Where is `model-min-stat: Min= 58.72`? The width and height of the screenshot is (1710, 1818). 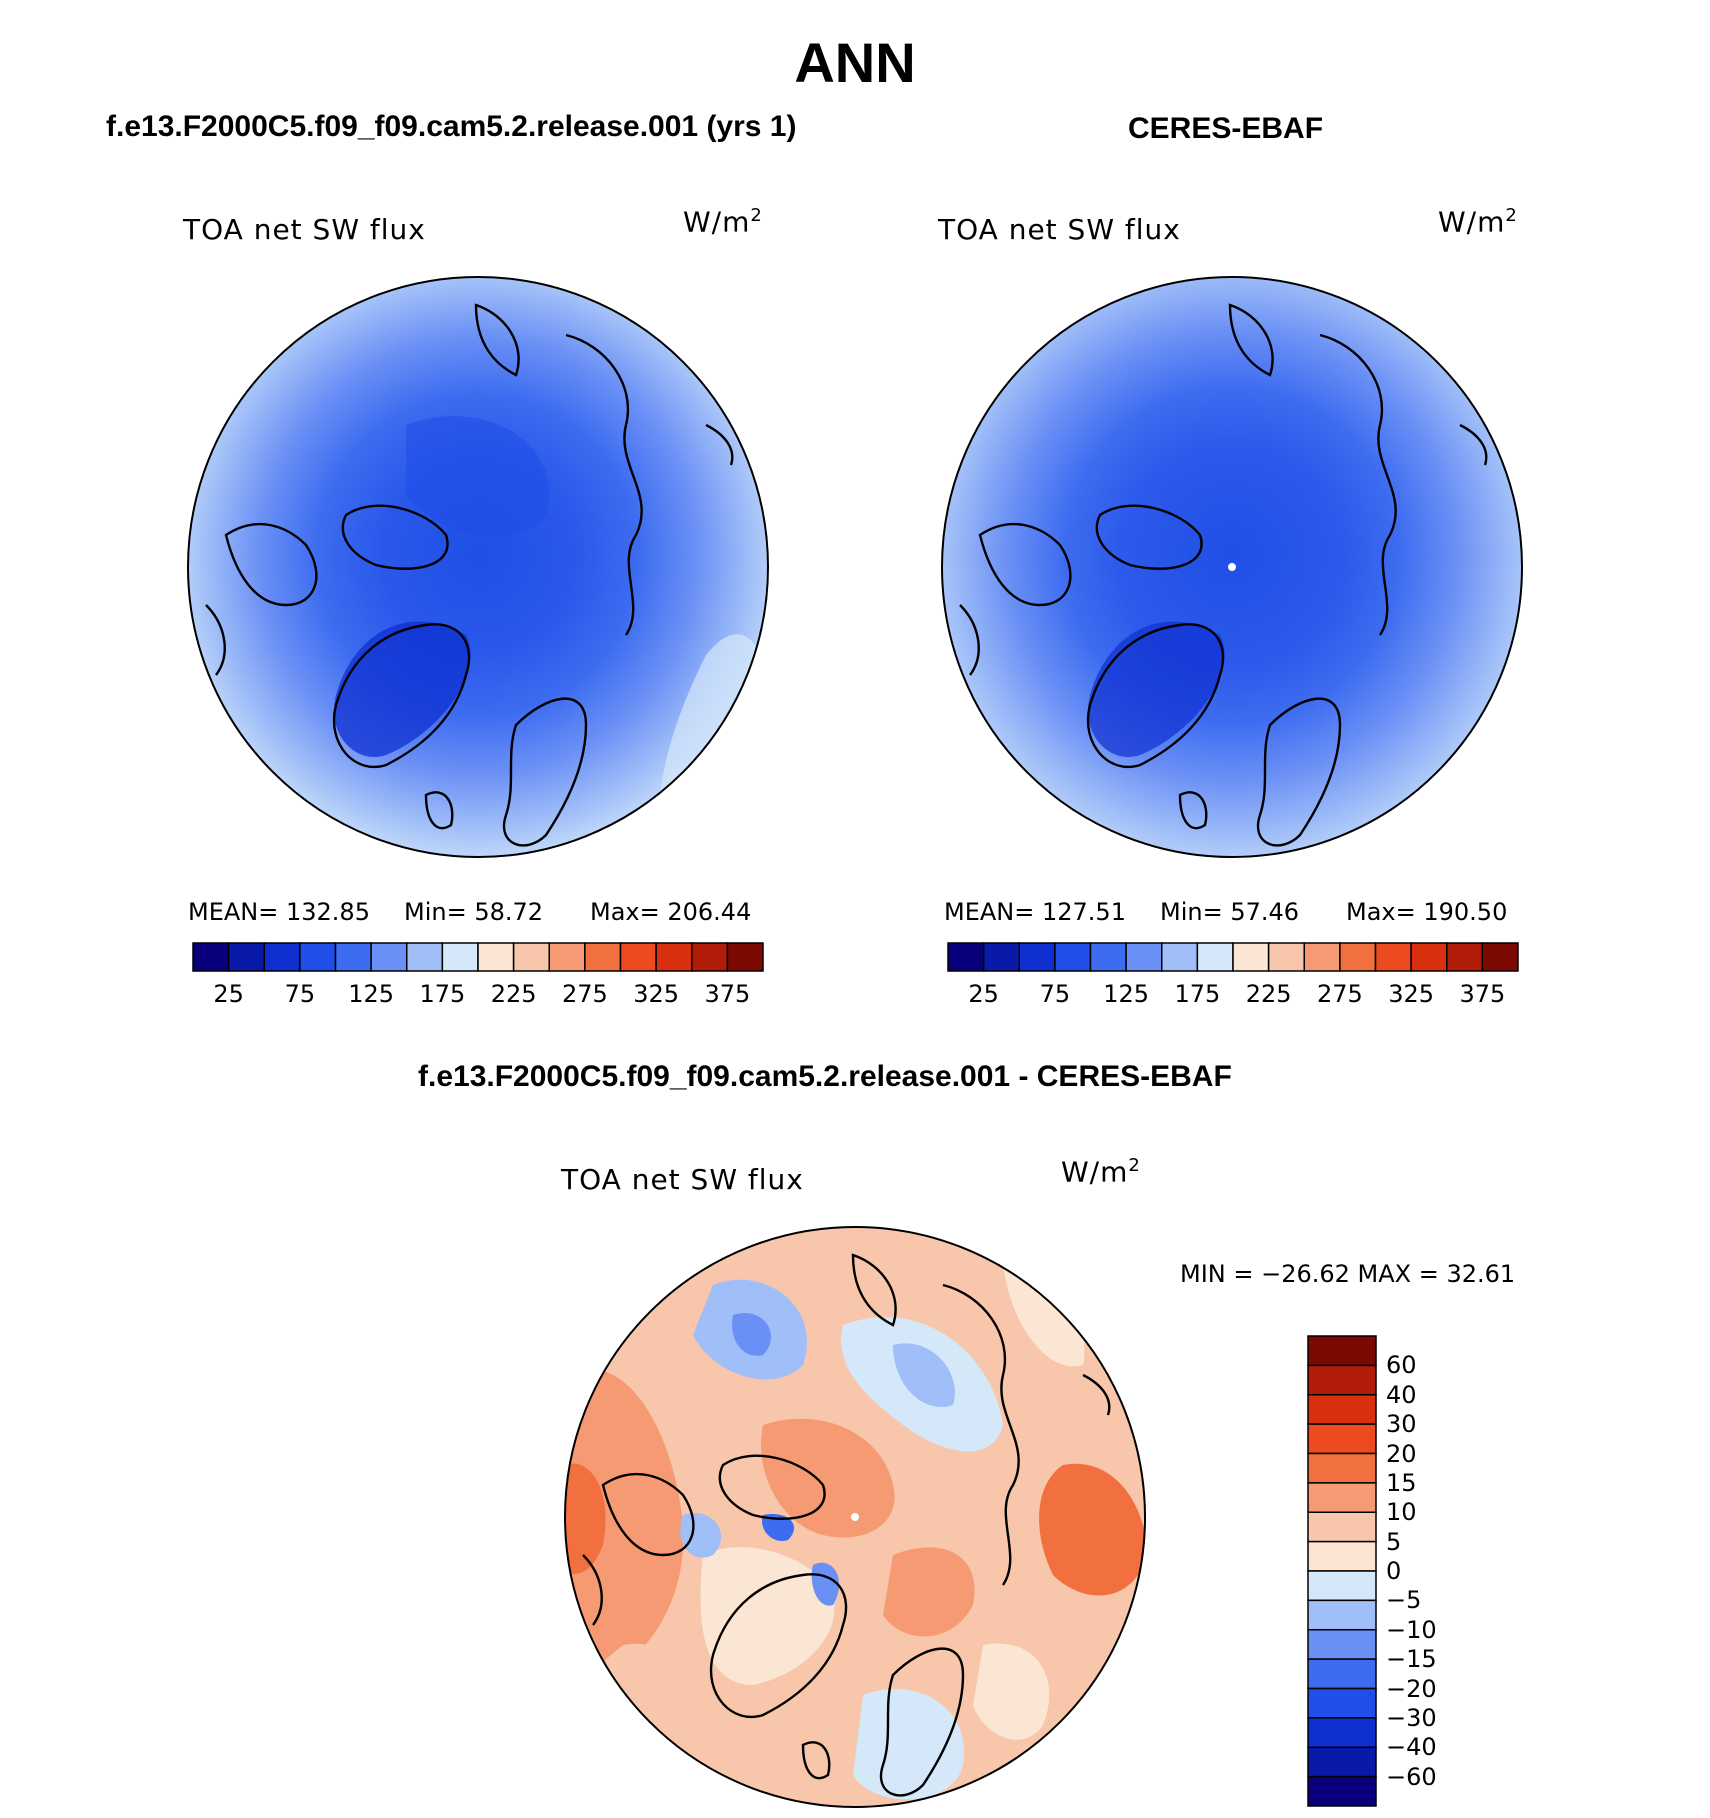 model-min-stat: Min= 58.72 is located at coordinates (474, 912).